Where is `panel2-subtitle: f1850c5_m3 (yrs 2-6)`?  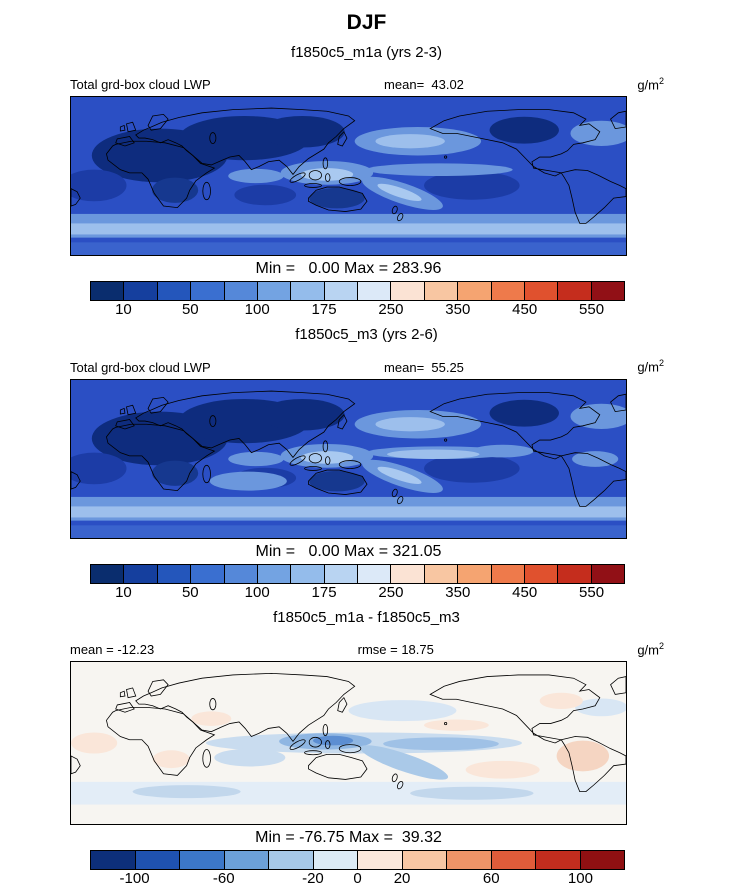
panel2-subtitle: f1850c5_m3 (yrs 2-6) is located at coordinates (366, 335).